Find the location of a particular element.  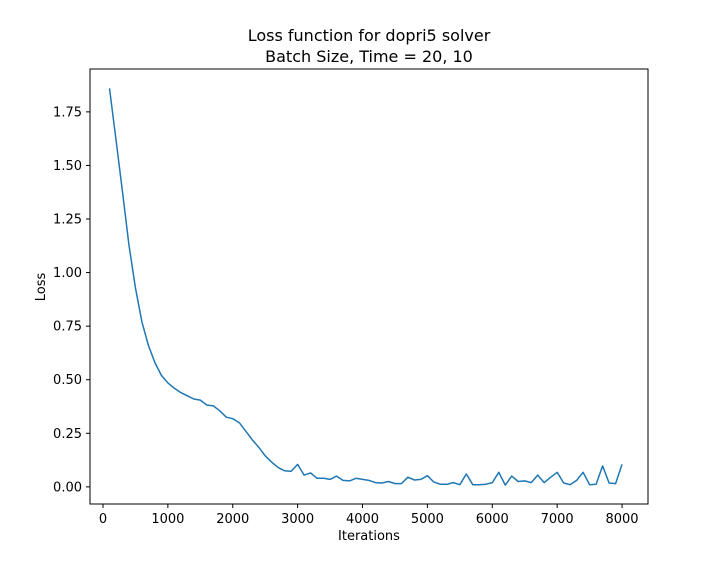

x-tick-label: 8000 is located at coordinates (621, 519).